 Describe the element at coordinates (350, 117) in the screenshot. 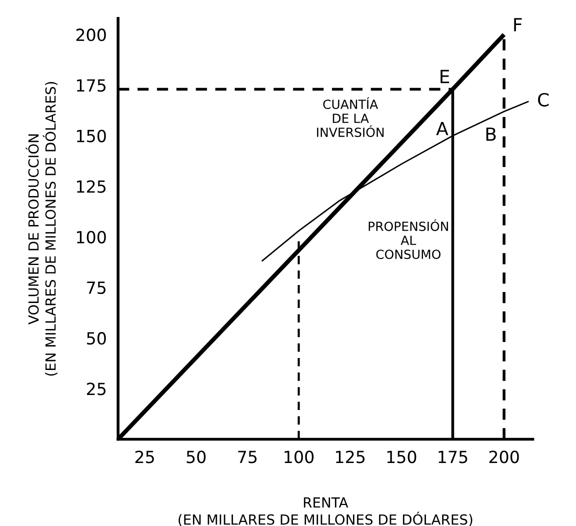

I see `annotation: CUANTÍA DE LA INVERSIÓN` at that location.